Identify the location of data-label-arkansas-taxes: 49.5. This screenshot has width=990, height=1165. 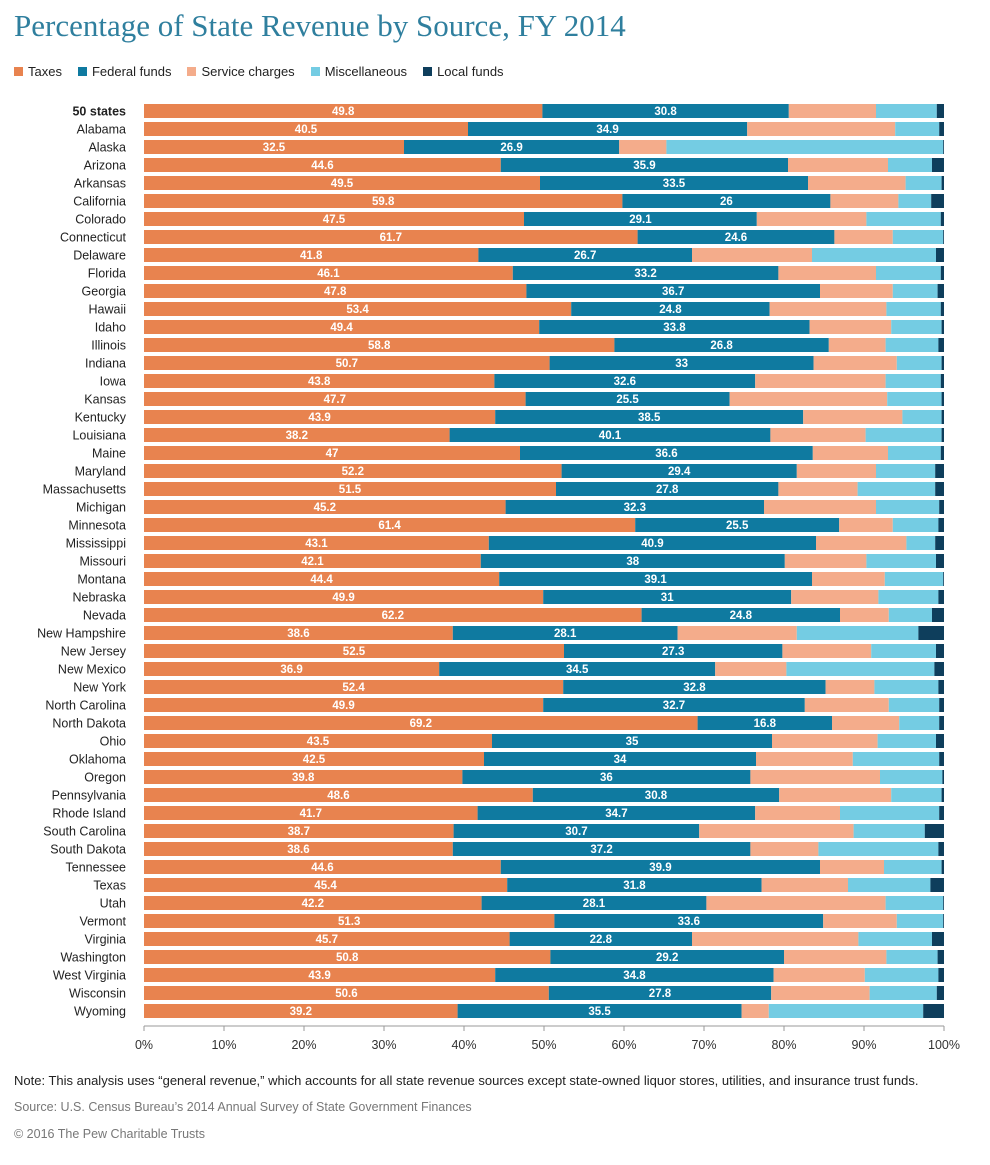
(342, 184).